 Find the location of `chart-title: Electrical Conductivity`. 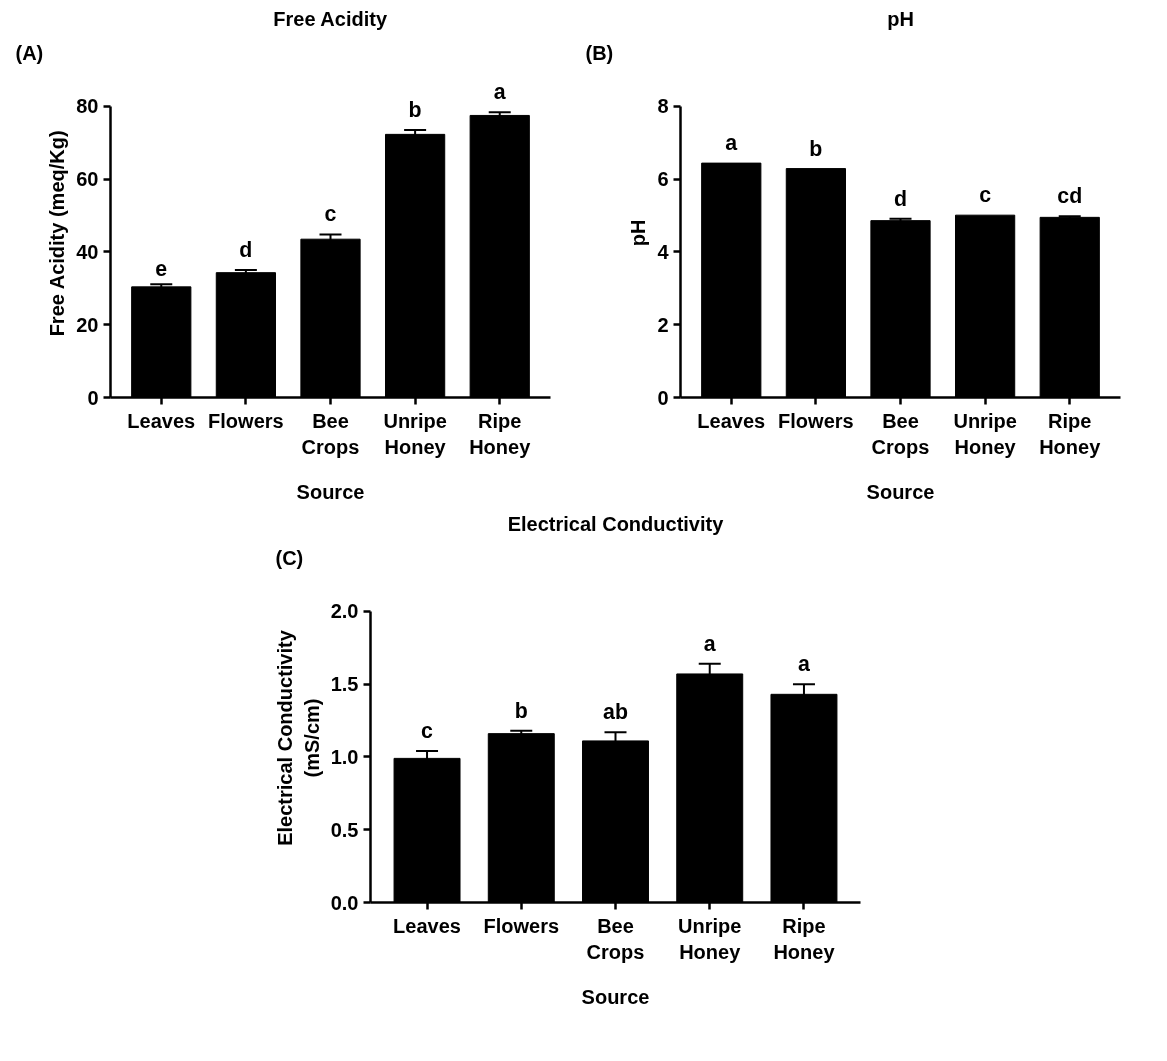

chart-title: Electrical Conductivity is located at coordinates (616, 523).